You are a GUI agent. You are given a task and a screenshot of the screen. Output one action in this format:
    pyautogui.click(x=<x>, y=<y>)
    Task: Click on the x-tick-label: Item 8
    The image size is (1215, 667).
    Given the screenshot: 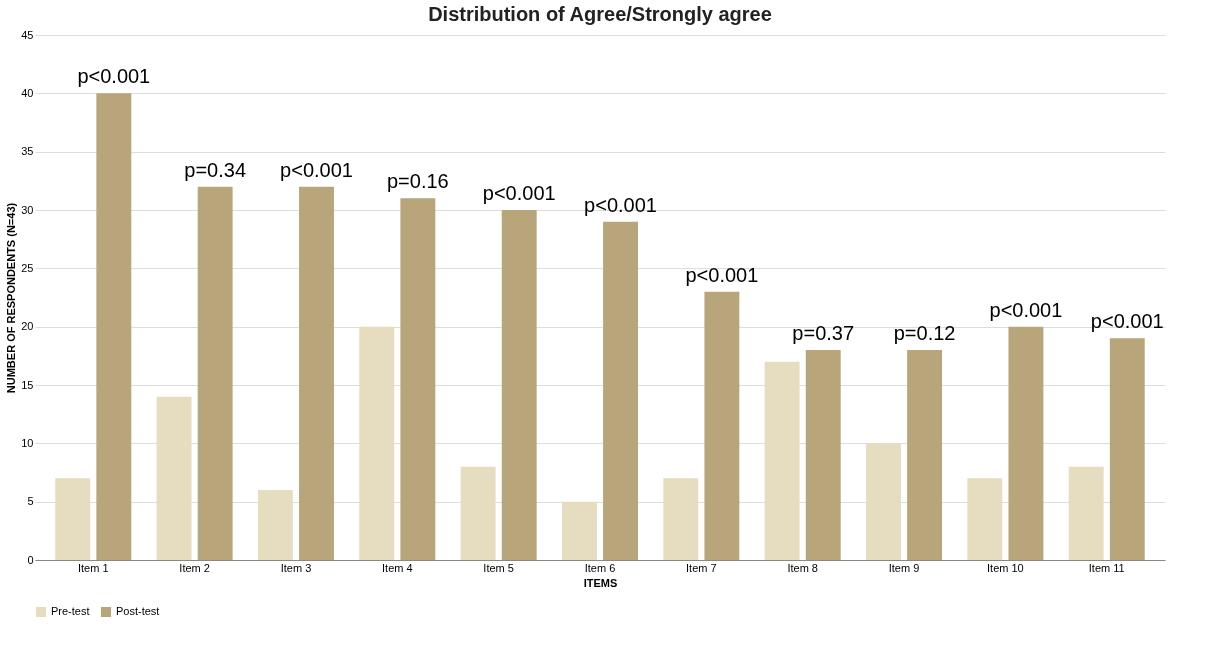 What is the action you would take?
    pyautogui.click(x=802, y=567)
    